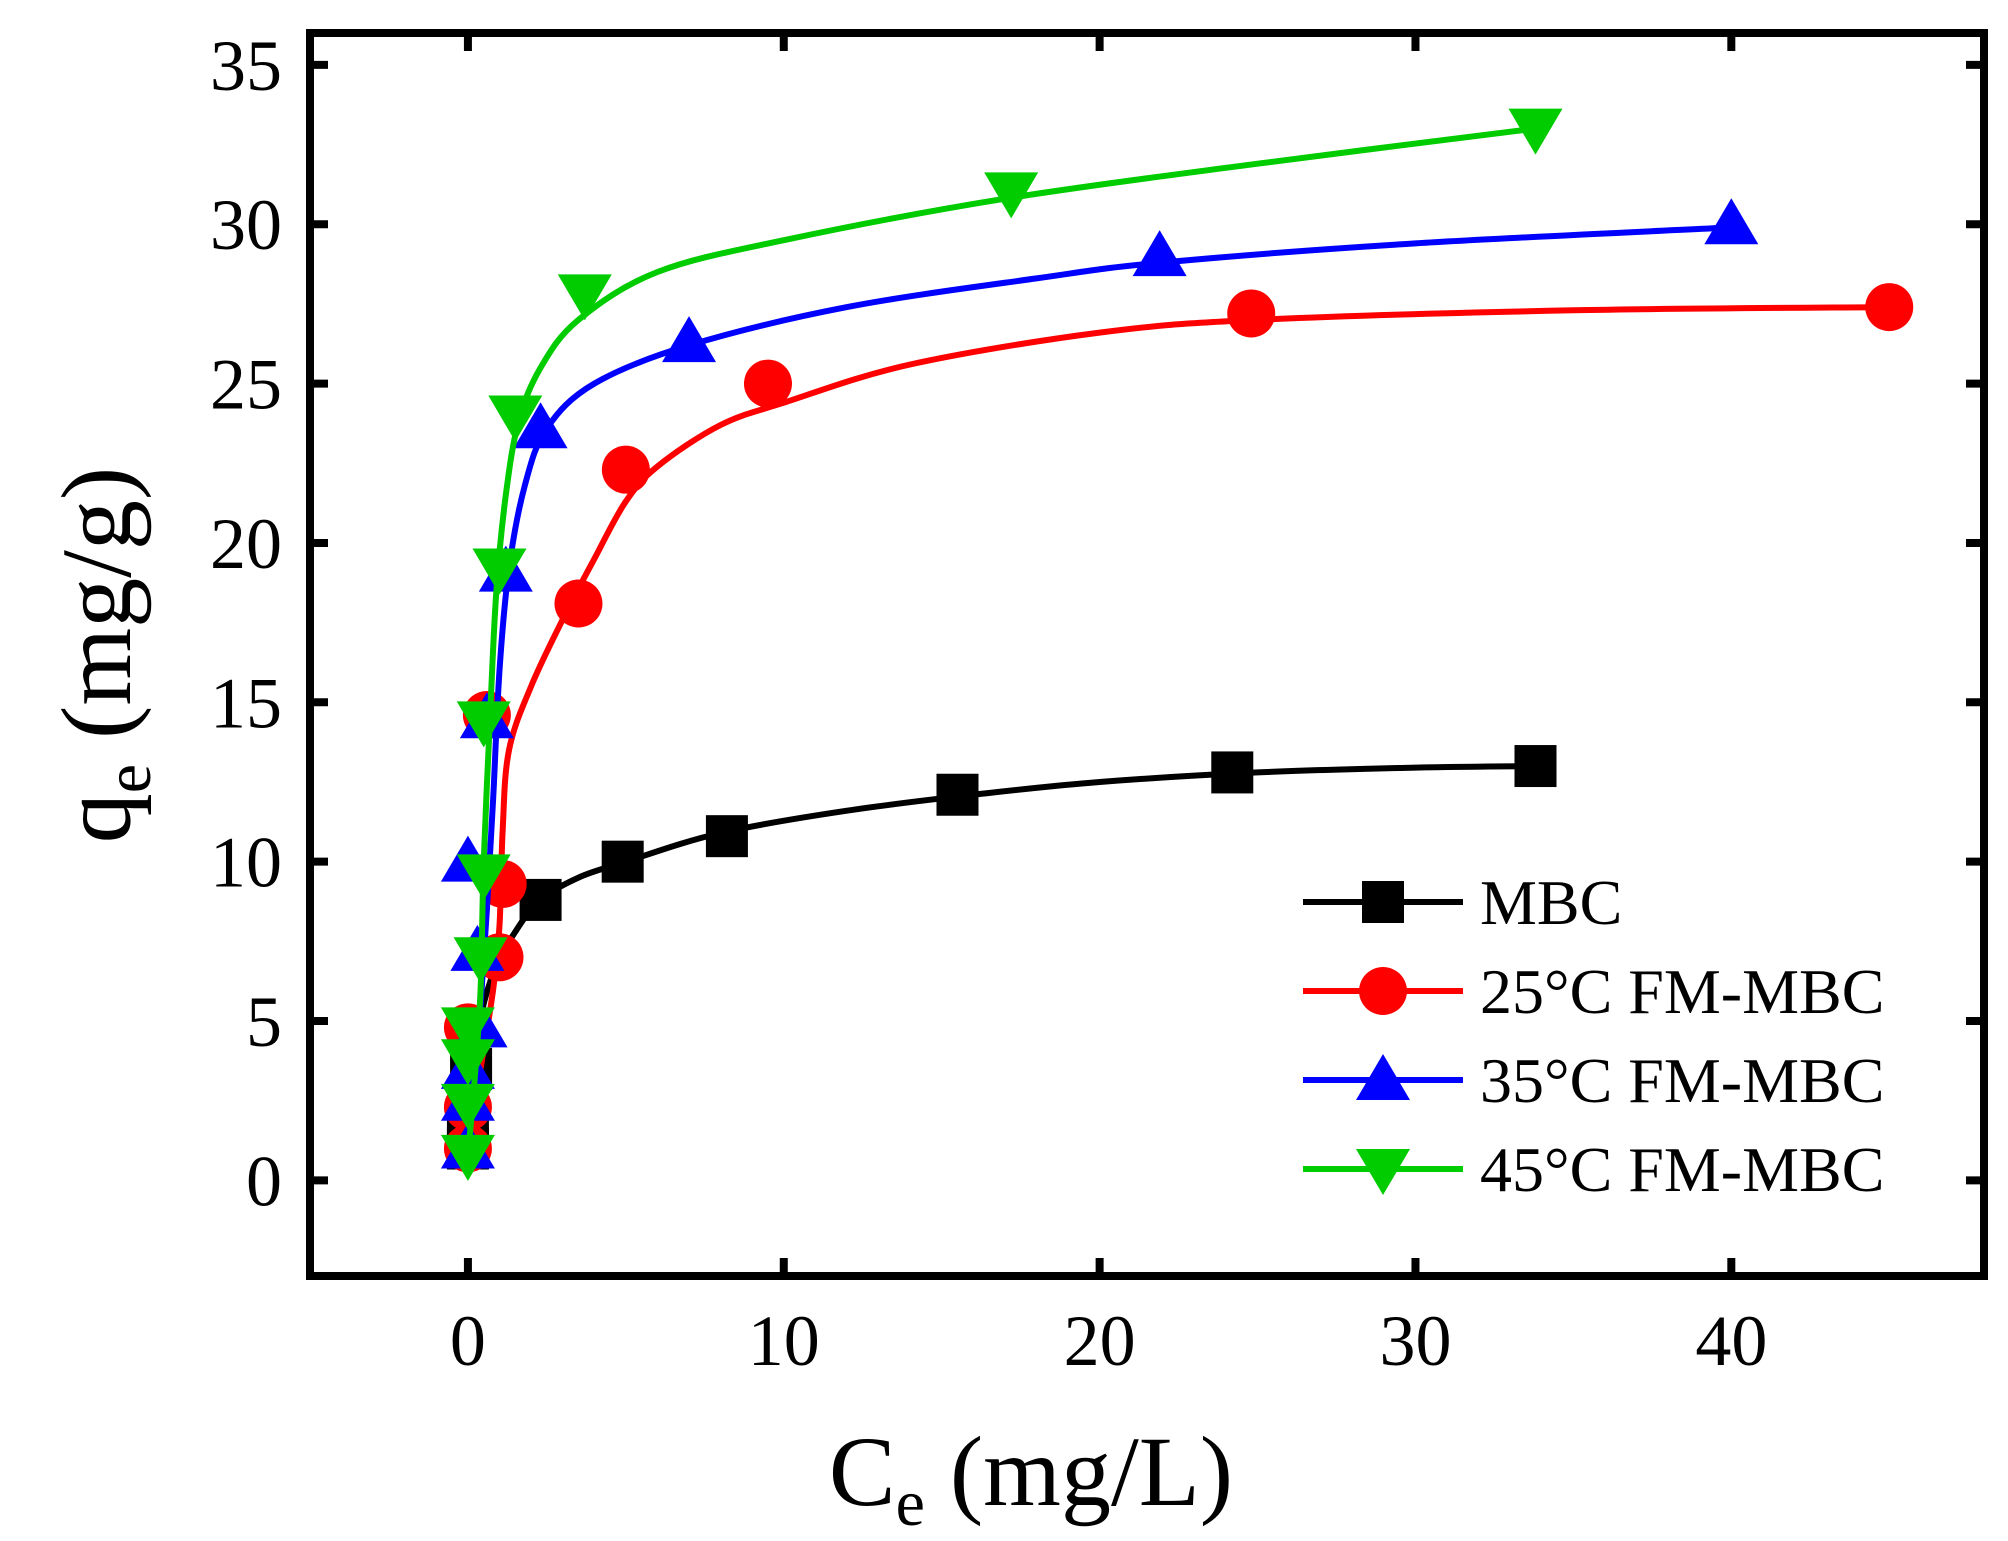  Describe the element at coordinates (1682, 991) in the screenshot. I see `legend-label: 25°C FM-MBC` at that location.